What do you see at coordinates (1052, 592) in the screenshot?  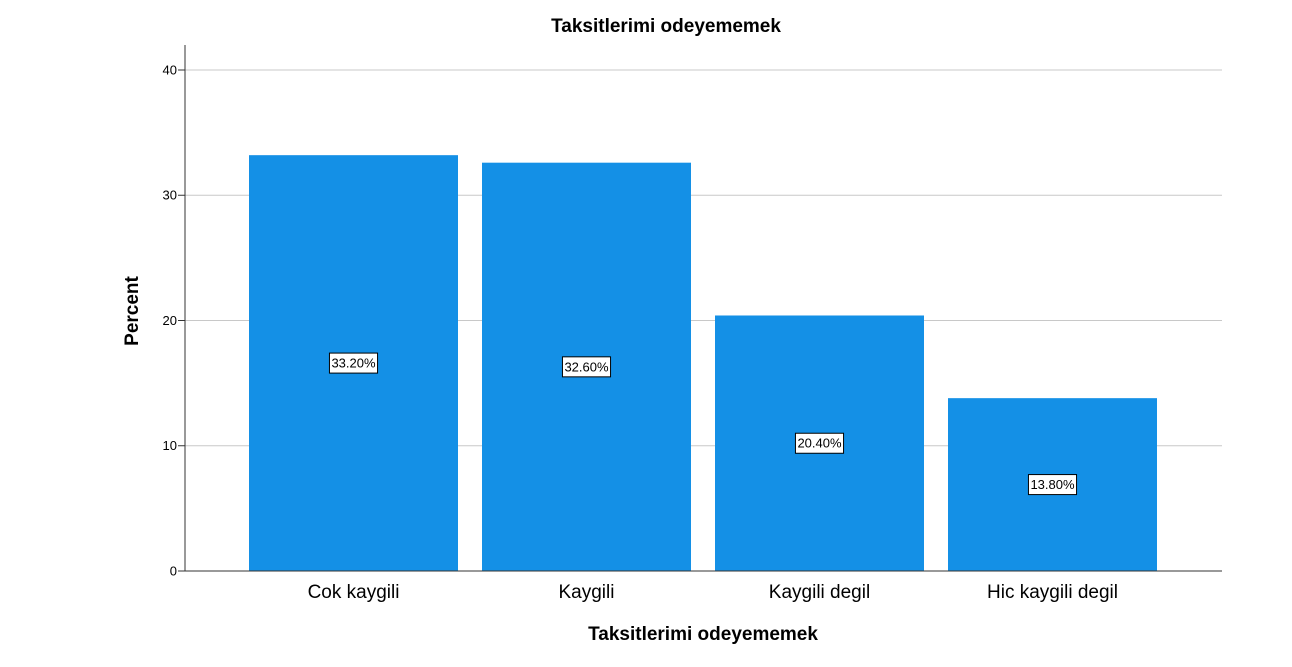 I see `x-tick-label: Hic kaygili degil` at bounding box center [1052, 592].